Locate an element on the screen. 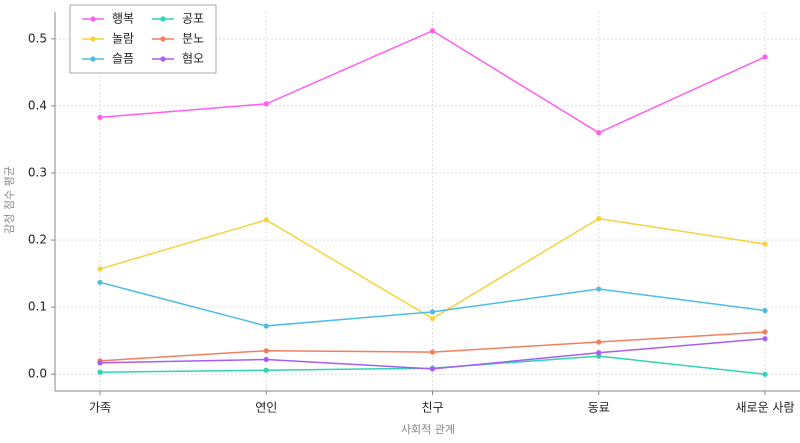  x-tick-label: 친구 is located at coordinates (432, 408).